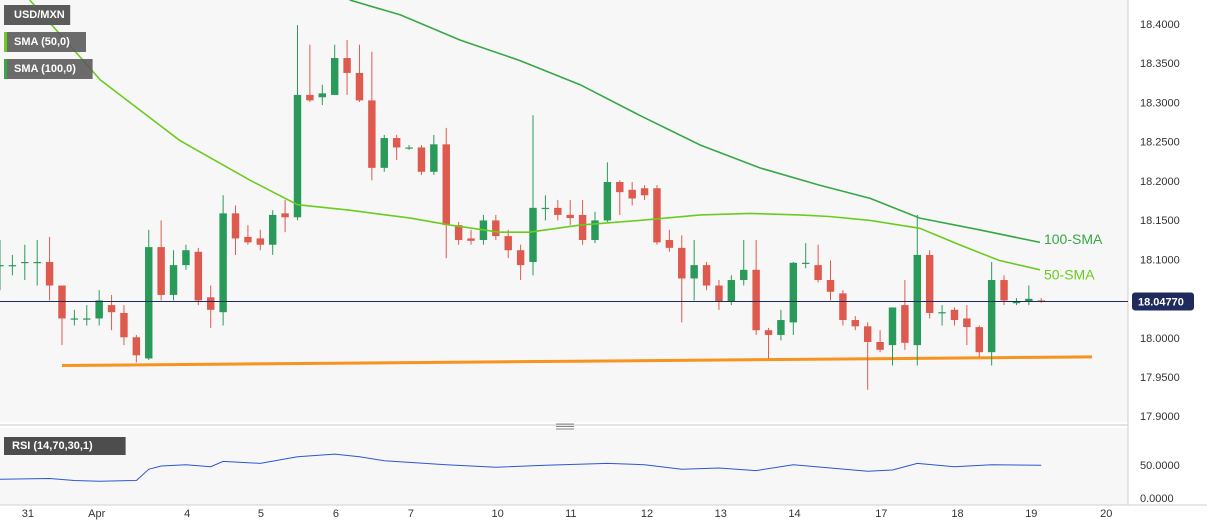 The height and width of the screenshot is (526, 1207). I want to click on y-tick-label: 18.2000, so click(1160, 182).